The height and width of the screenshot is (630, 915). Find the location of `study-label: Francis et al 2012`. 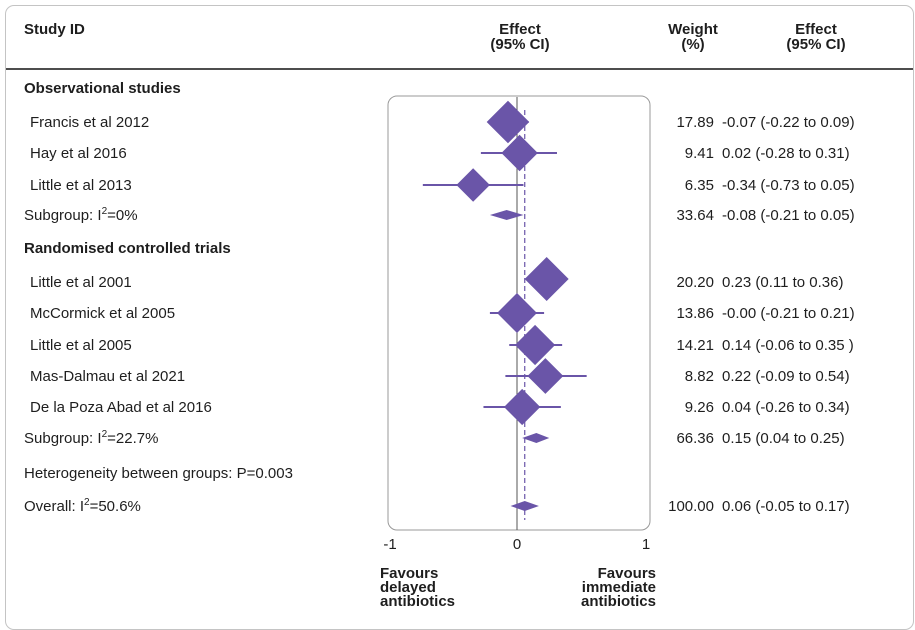

study-label: Francis et al 2012 is located at coordinates (90, 122).